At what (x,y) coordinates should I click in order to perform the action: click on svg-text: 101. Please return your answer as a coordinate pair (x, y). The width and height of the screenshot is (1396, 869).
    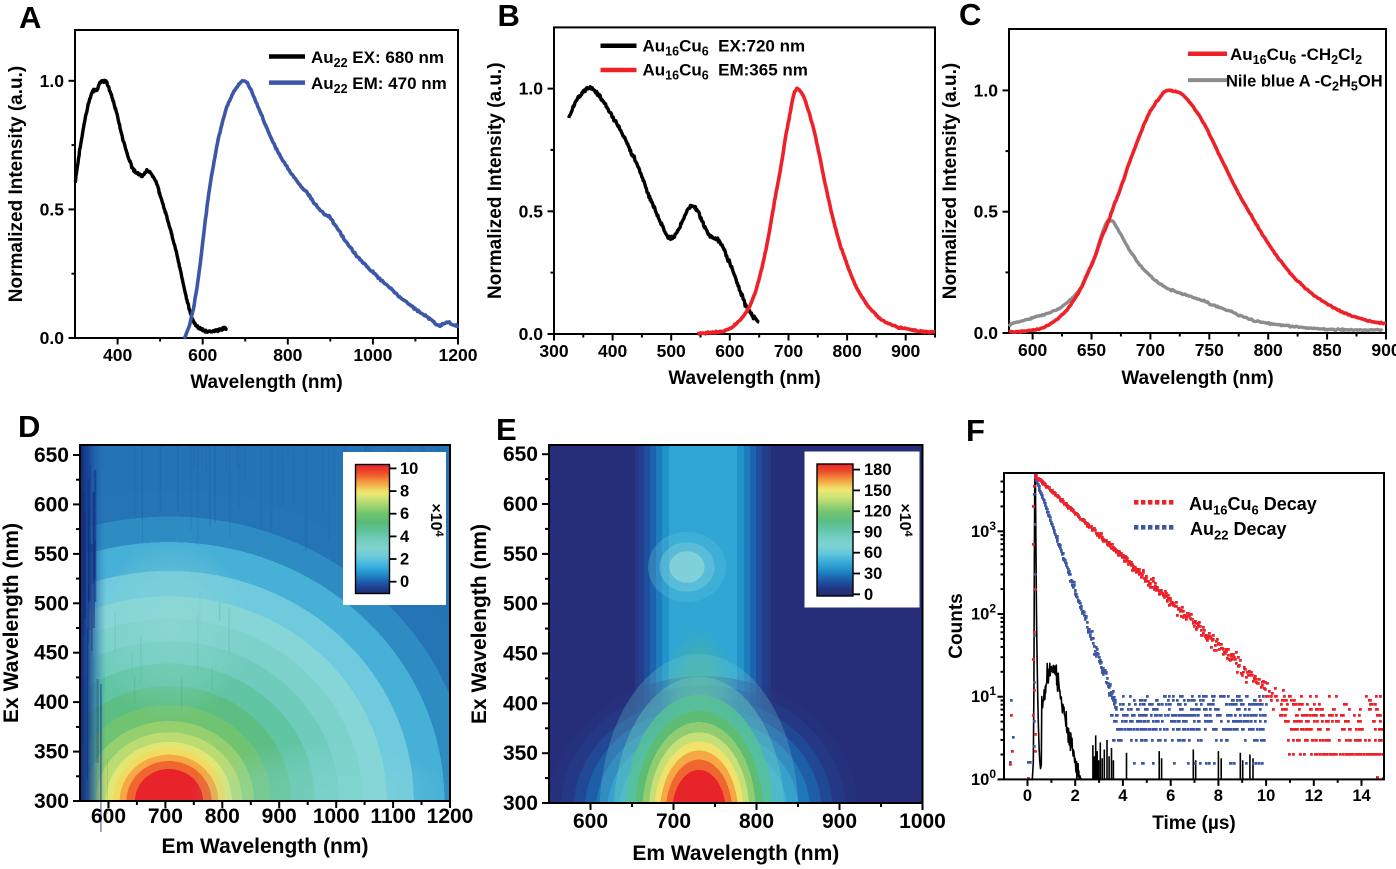
    Looking at the image, I should click on (983, 695).